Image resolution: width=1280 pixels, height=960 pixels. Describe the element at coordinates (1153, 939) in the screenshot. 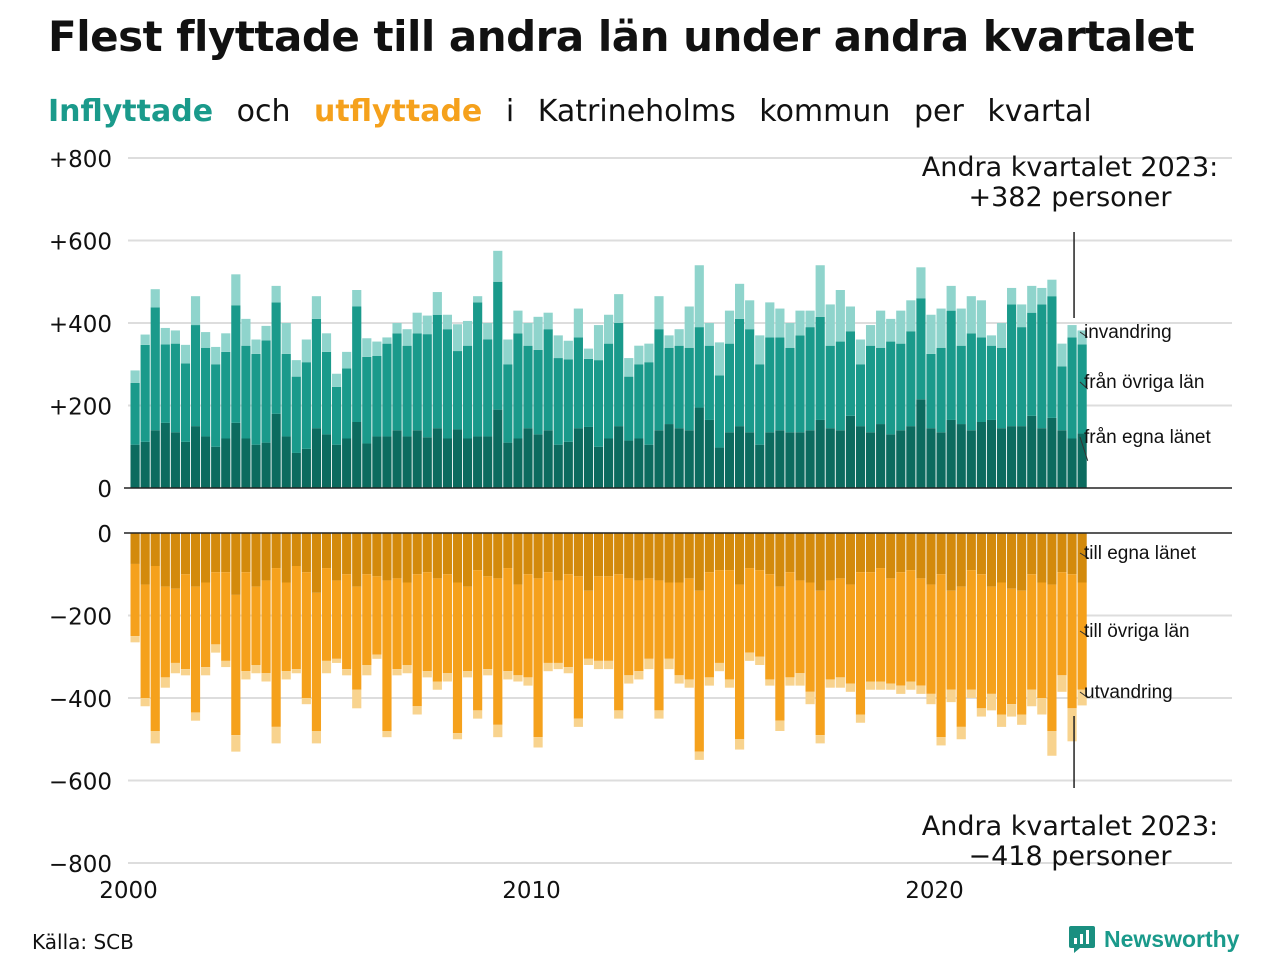

I see `brand-logo: Newsworthy` at that location.